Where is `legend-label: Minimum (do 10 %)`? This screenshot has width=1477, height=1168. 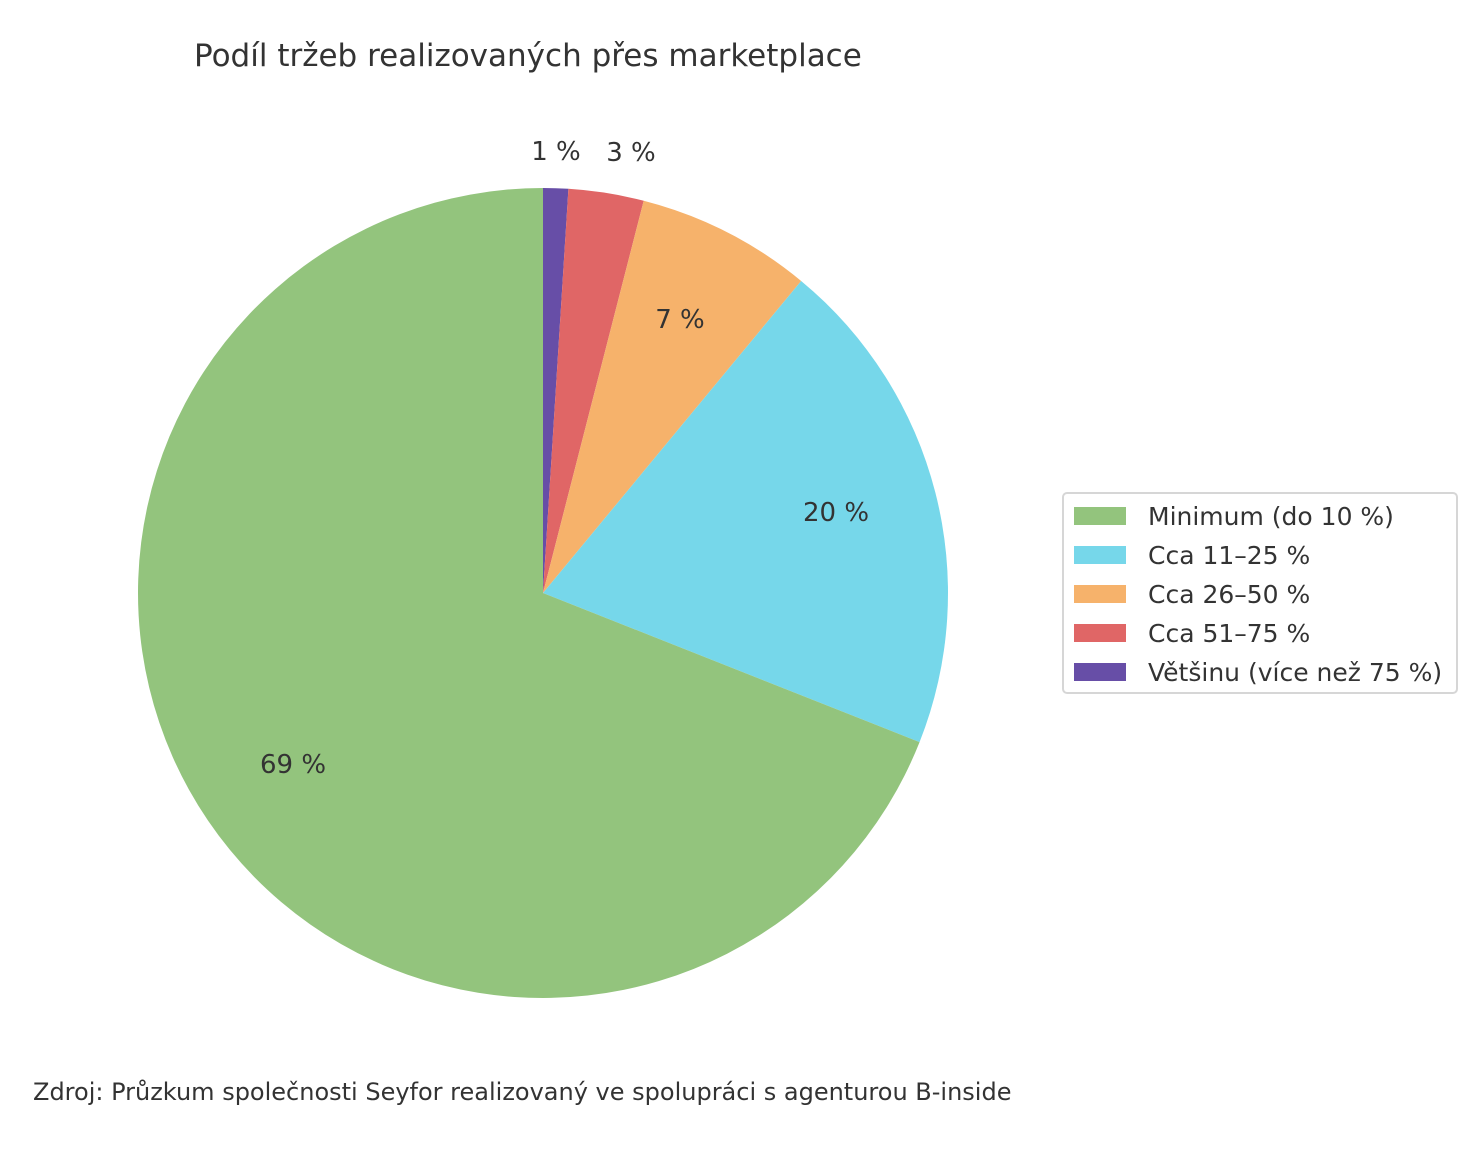 legend-label: Minimum (do 10 %) is located at coordinates (1271, 516).